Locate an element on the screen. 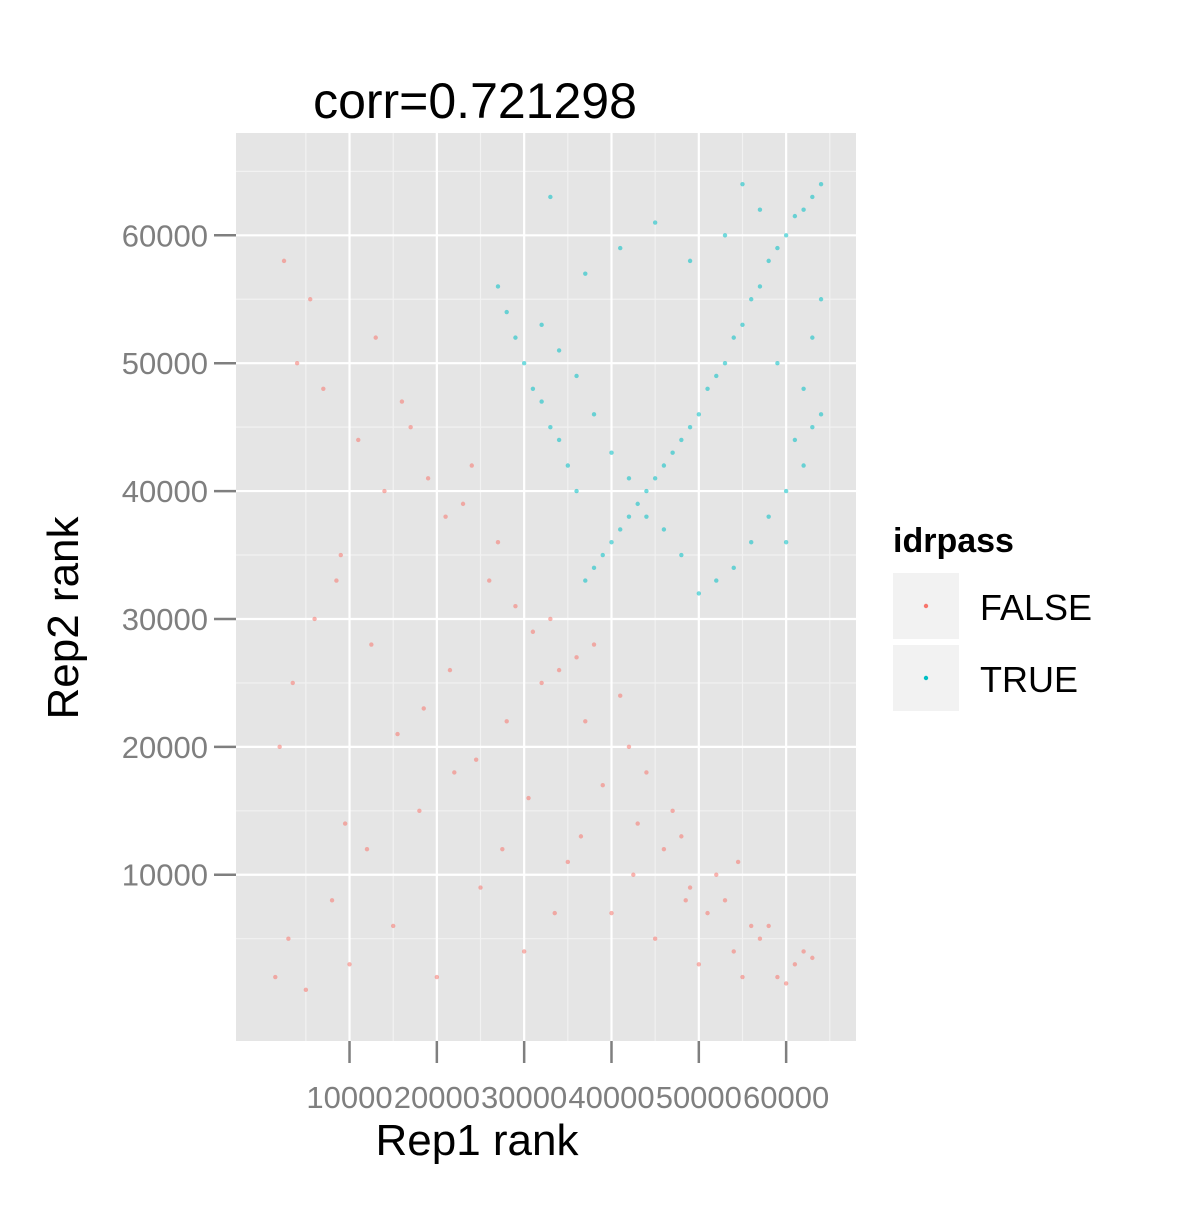 This screenshot has height=1205, width=1200. chart-title: corr=0.721298 is located at coordinates (475, 101).